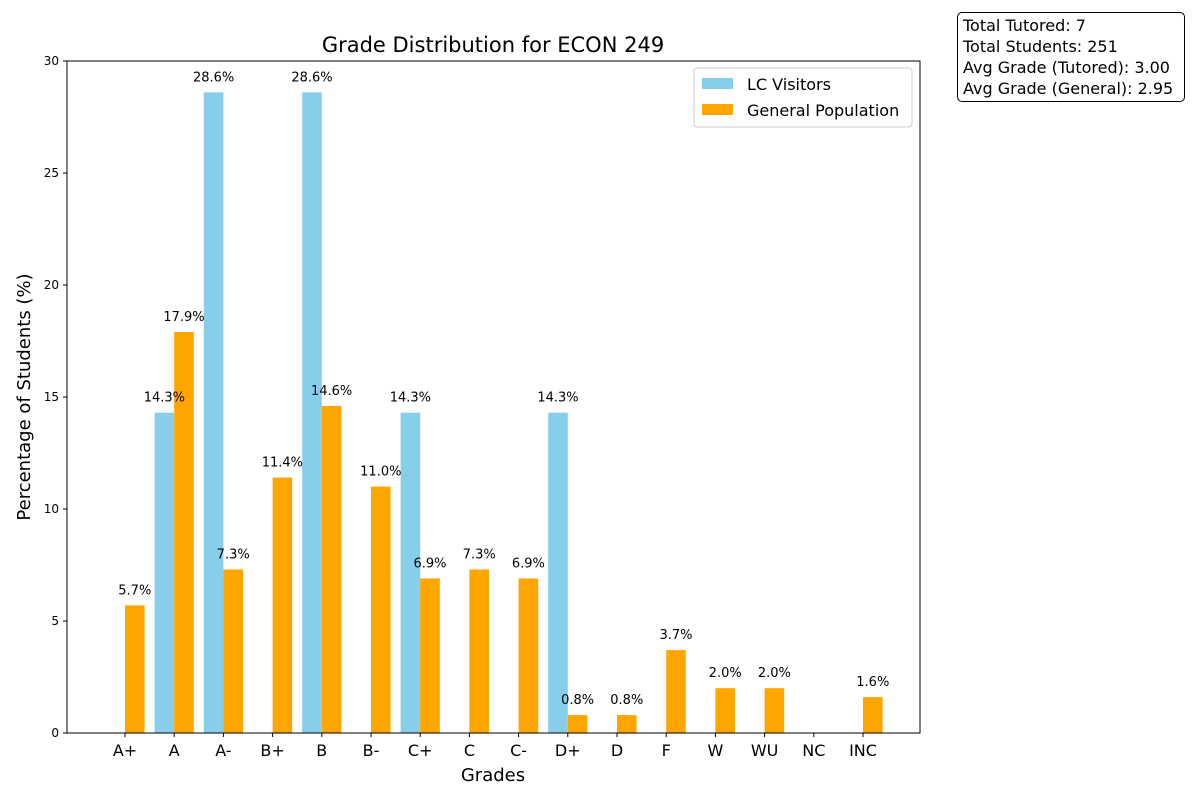 The height and width of the screenshot is (800, 1200). Describe the element at coordinates (331, 391) in the screenshot. I see `bar-value-label: 14.6%` at that location.